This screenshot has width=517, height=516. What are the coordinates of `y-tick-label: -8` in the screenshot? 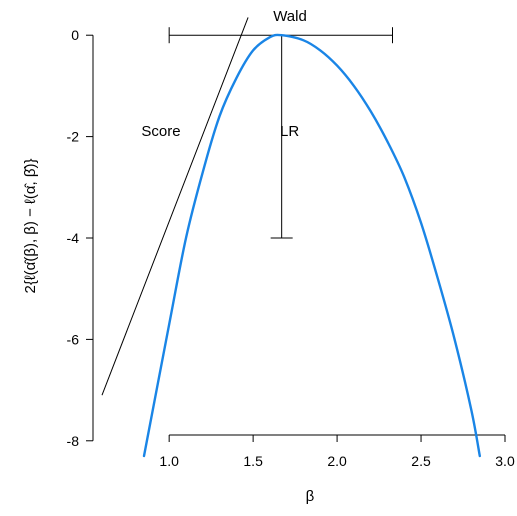 It's located at (73, 441).